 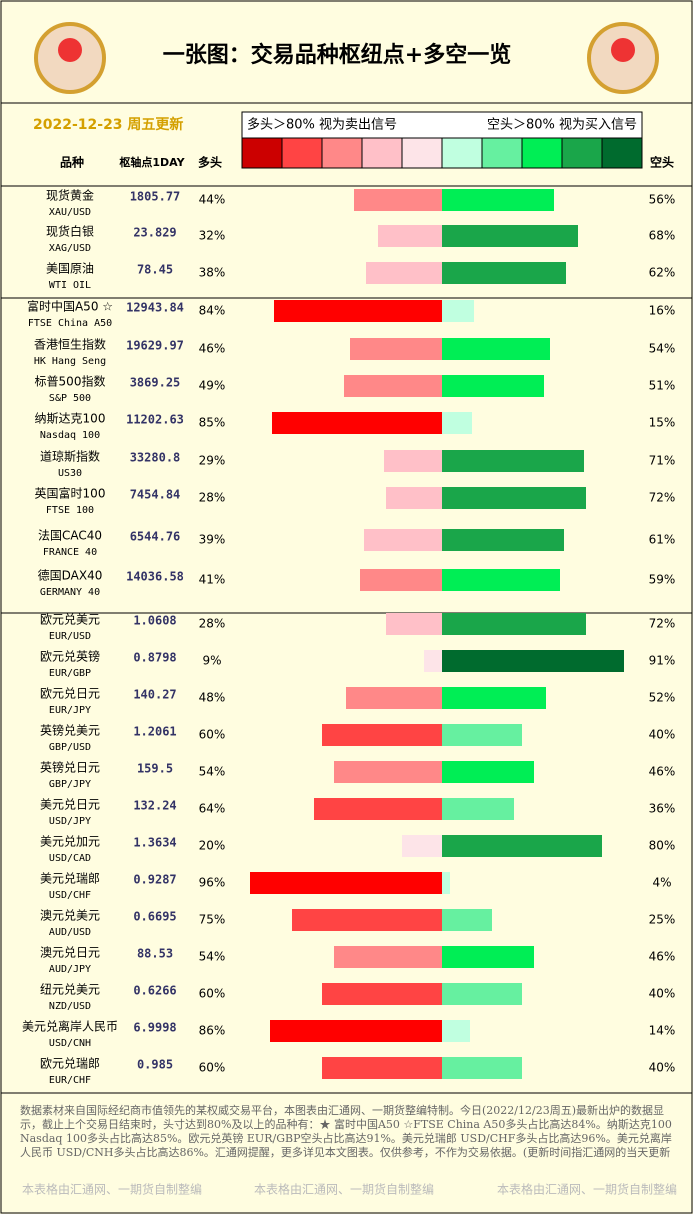 I want to click on short-pct: 36%, so click(x=662, y=809).